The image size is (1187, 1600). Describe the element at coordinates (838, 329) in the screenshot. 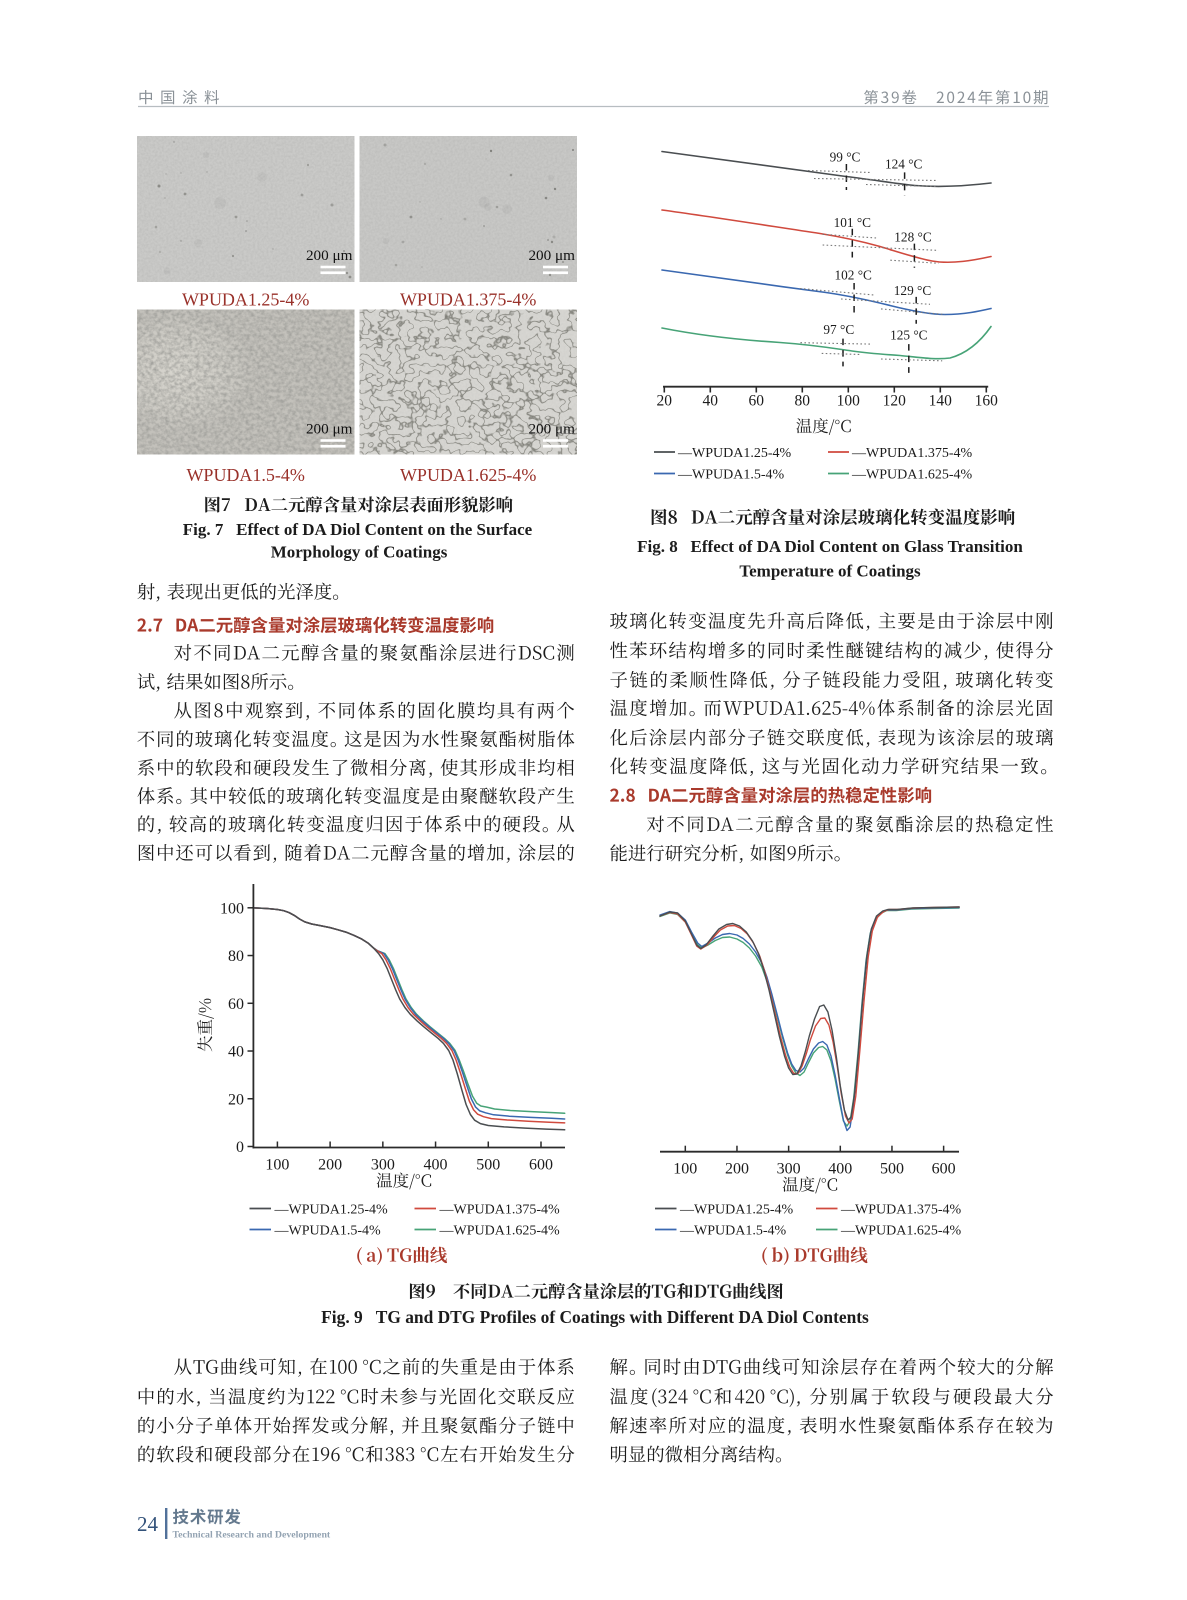

I see `svg-text: 97 °C` at that location.